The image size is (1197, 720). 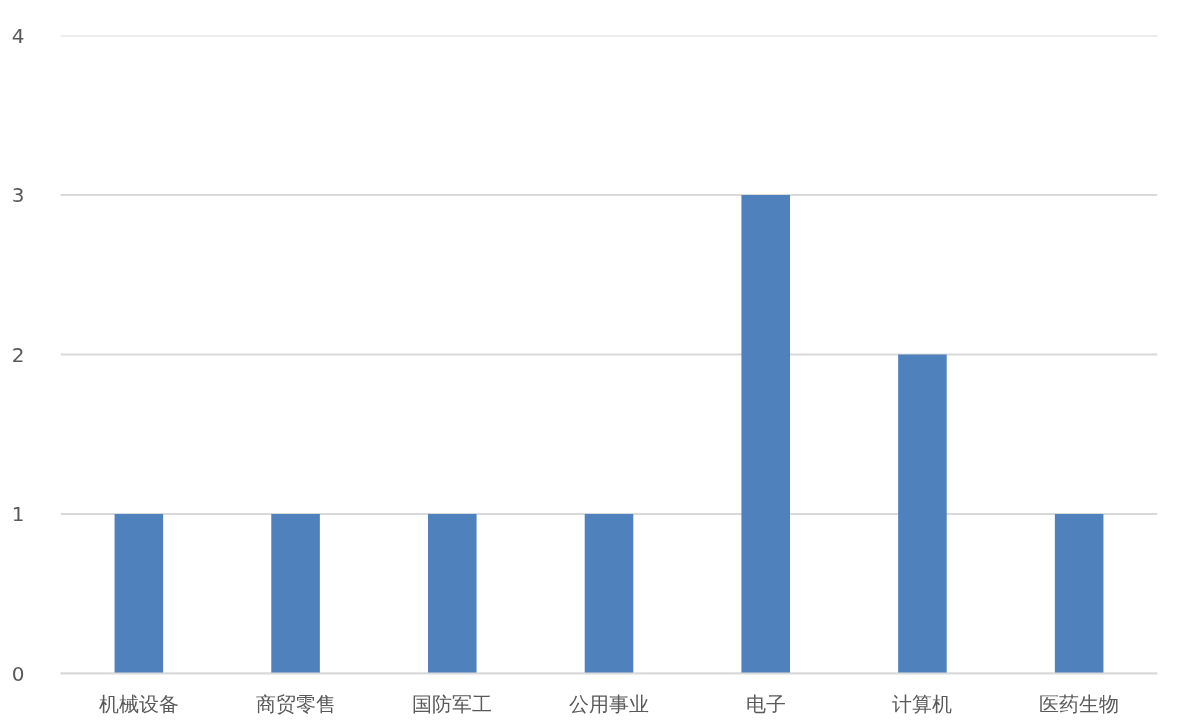 What do you see at coordinates (138, 703) in the screenshot?
I see `x-tick-label: 机械设备` at bounding box center [138, 703].